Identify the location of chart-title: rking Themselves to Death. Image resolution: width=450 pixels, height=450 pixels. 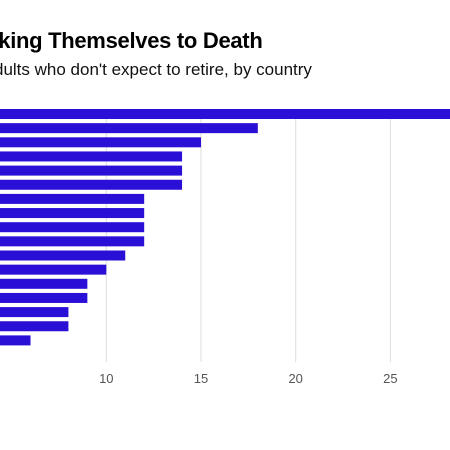
(131, 40).